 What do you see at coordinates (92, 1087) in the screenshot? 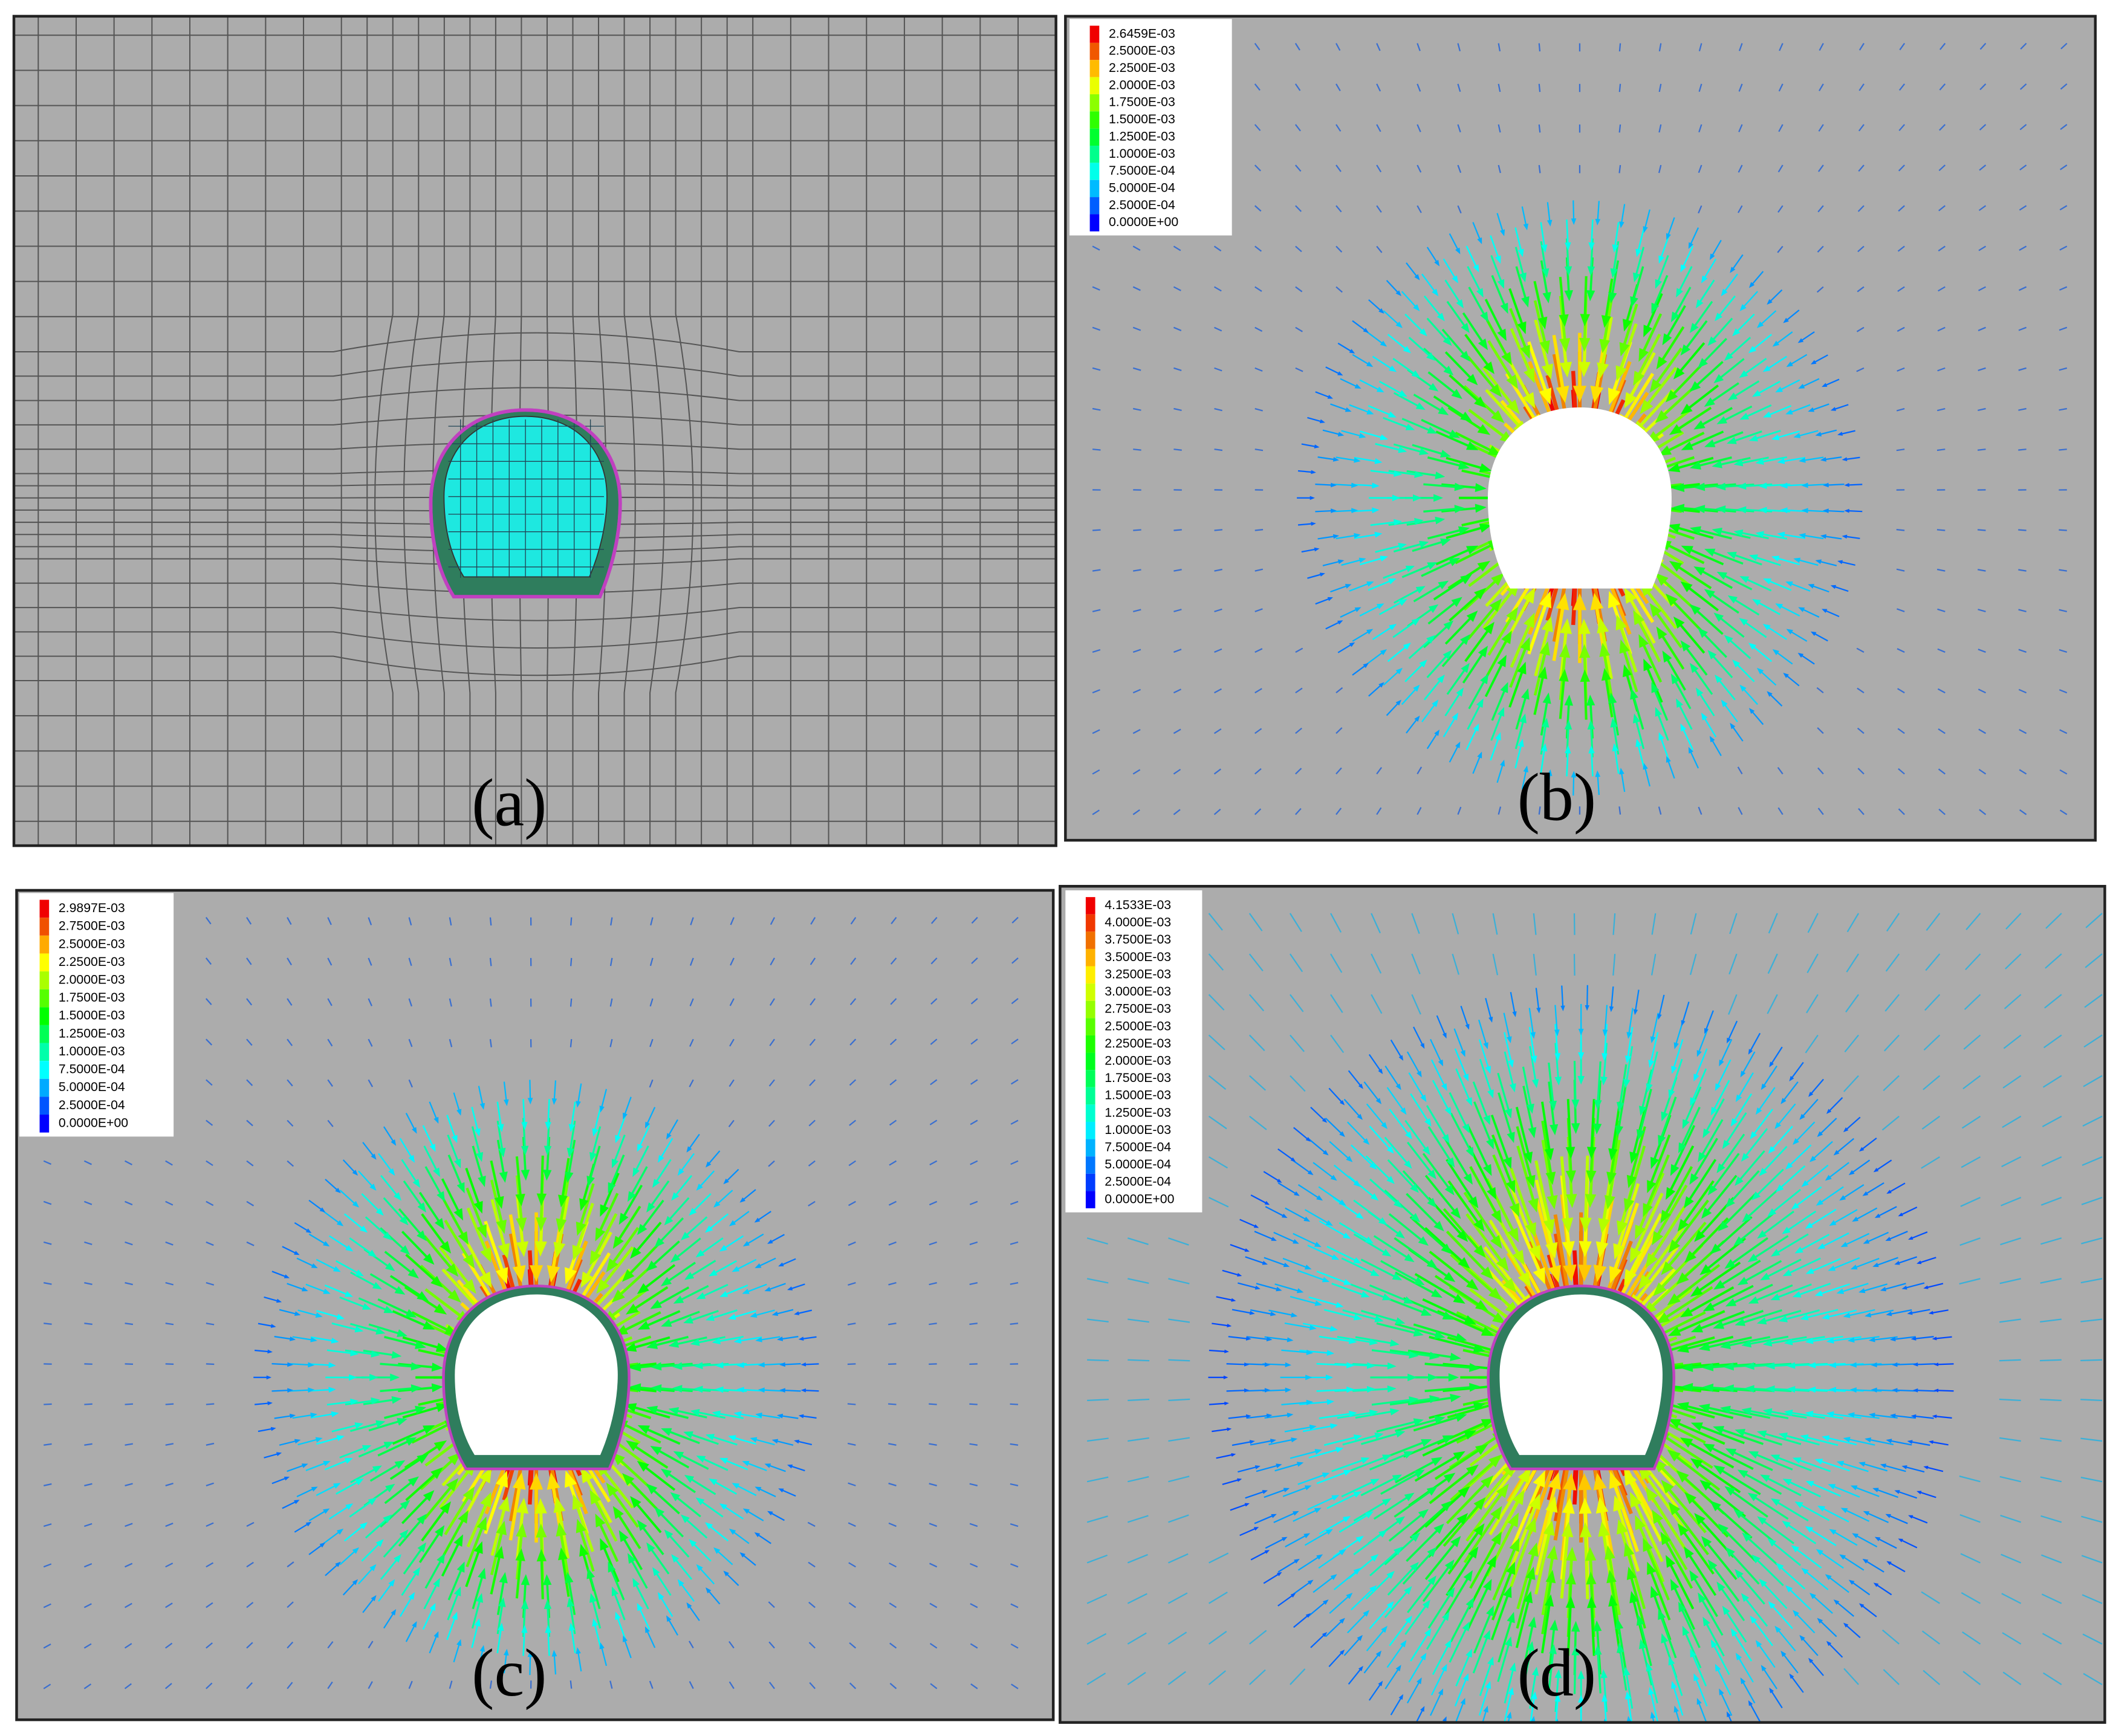
I see `legend-label: 5.0000E-04` at bounding box center [92, 1087].